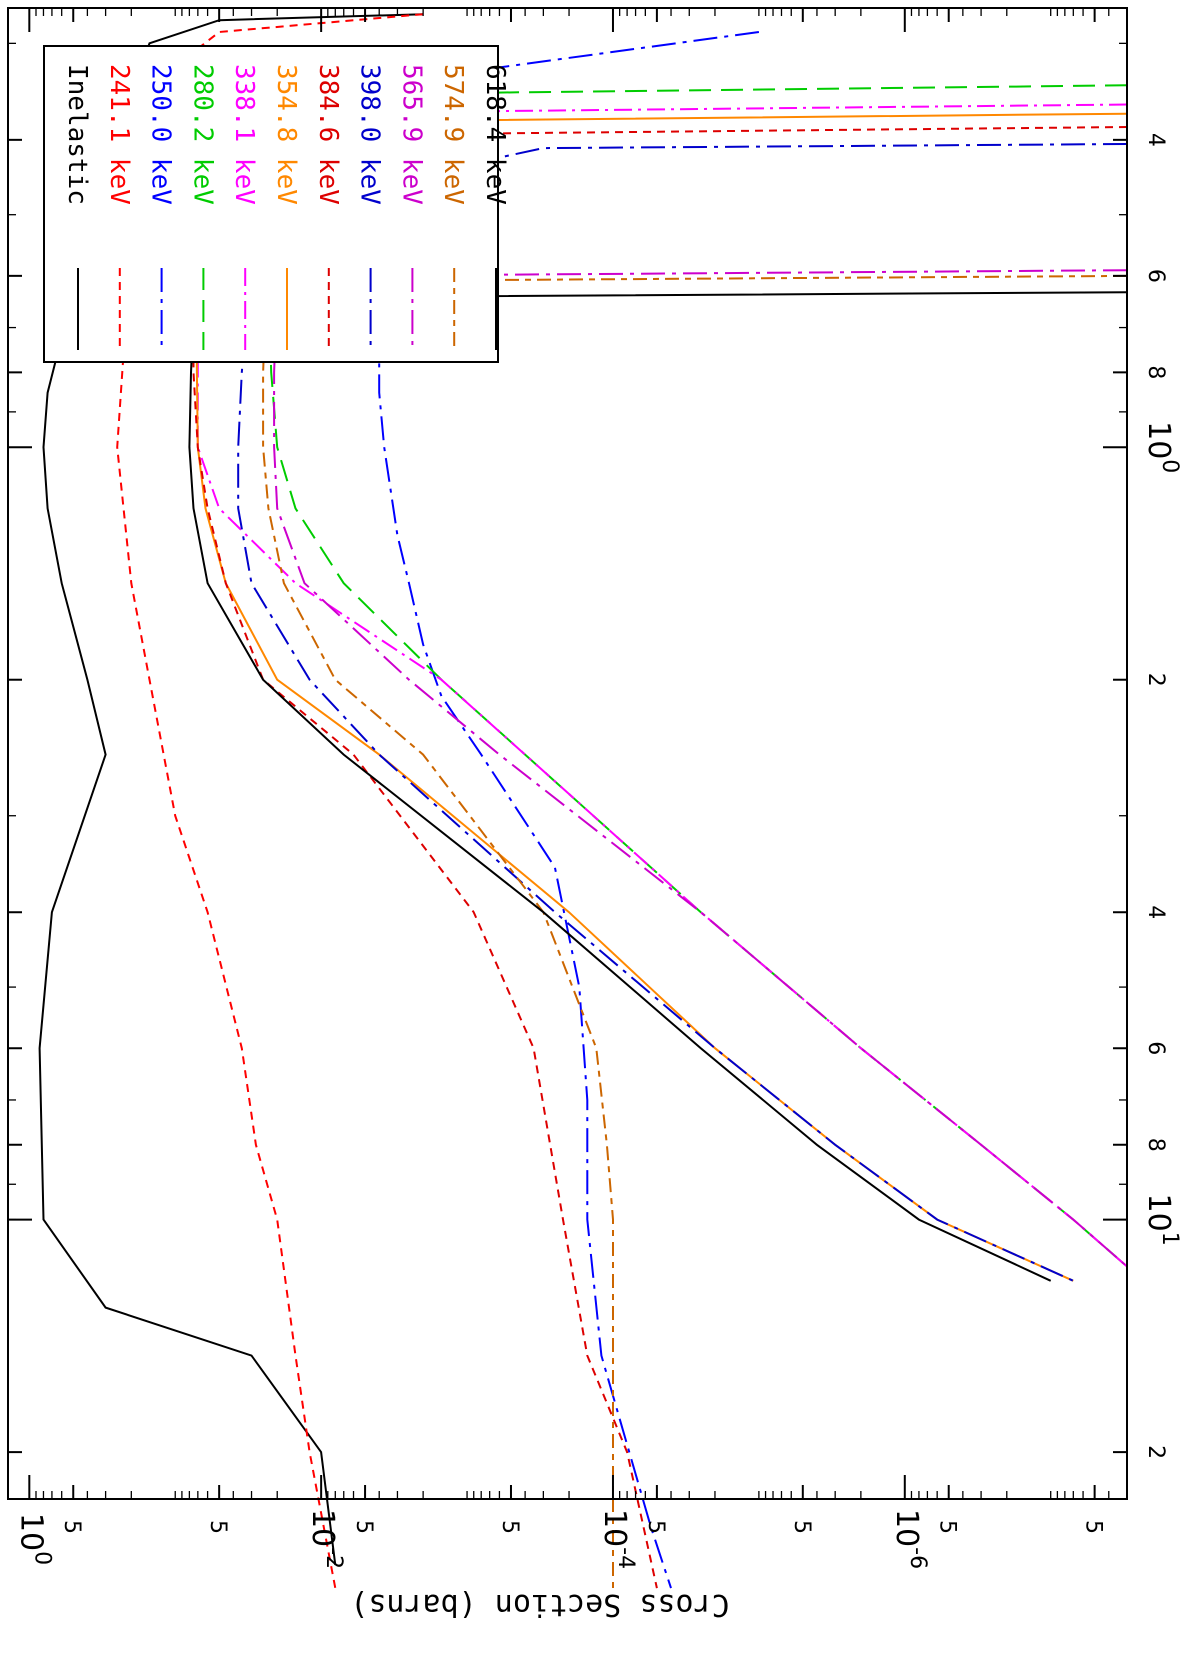  I want to click on y-axis-label: Cross Section (barns), so click(539, 1604).